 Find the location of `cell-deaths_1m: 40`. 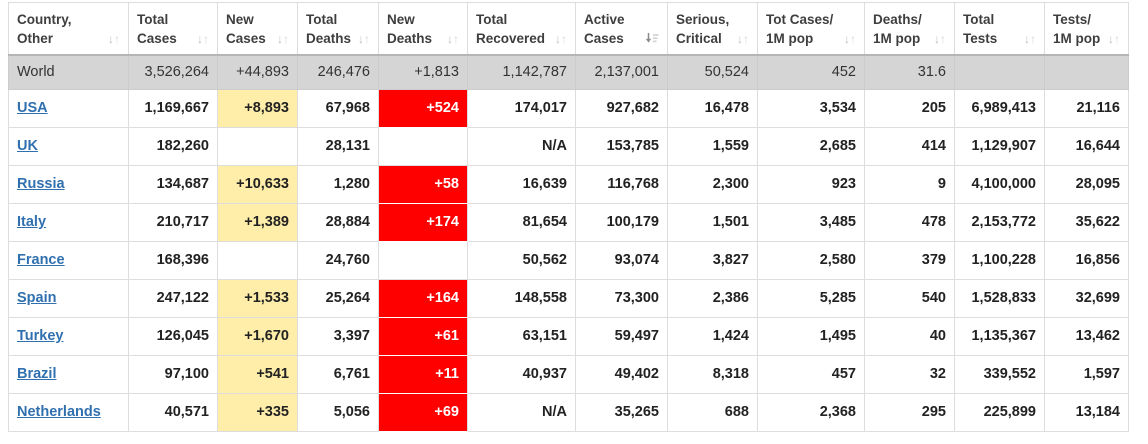

cell-deaths_1m: 40 is located at coordinates (909, 336).